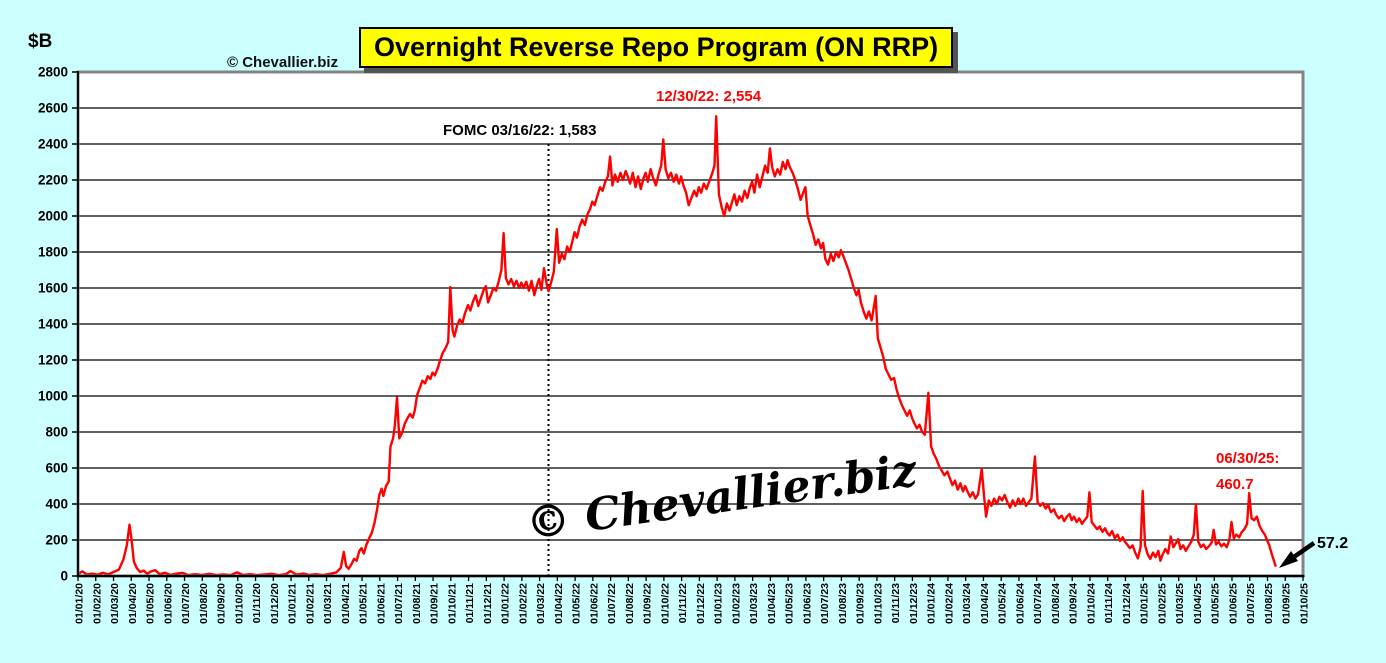  I want to click on y-axis-label: 2000, so click(53, 216).